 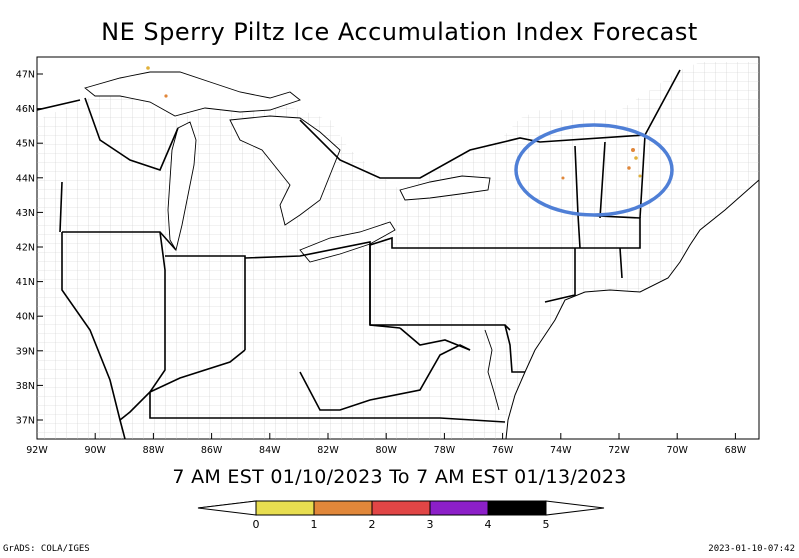 I want to click on latitude-axis: 47N 46N 45N 44N 43N 42N 41N 40N 39N 38N 37N, so click(x=29, y=248).